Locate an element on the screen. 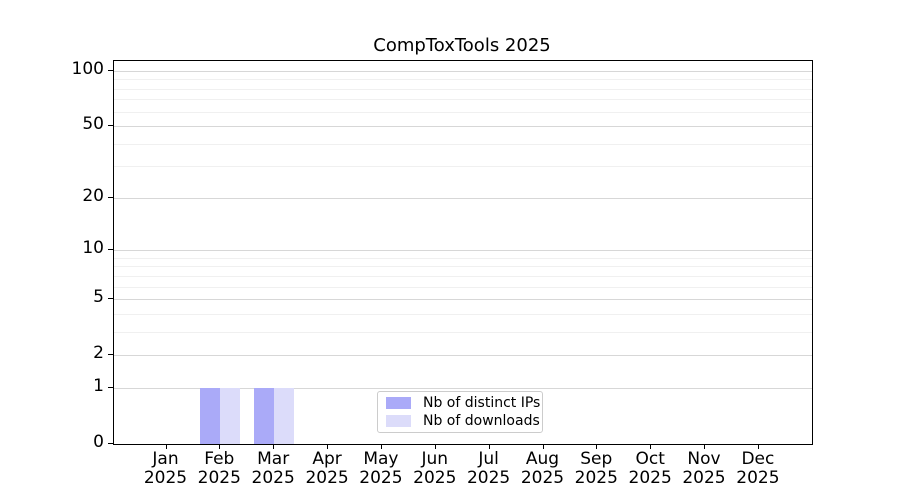  x-tick-label: Jan 2025 is located at coordinates (165, 468).